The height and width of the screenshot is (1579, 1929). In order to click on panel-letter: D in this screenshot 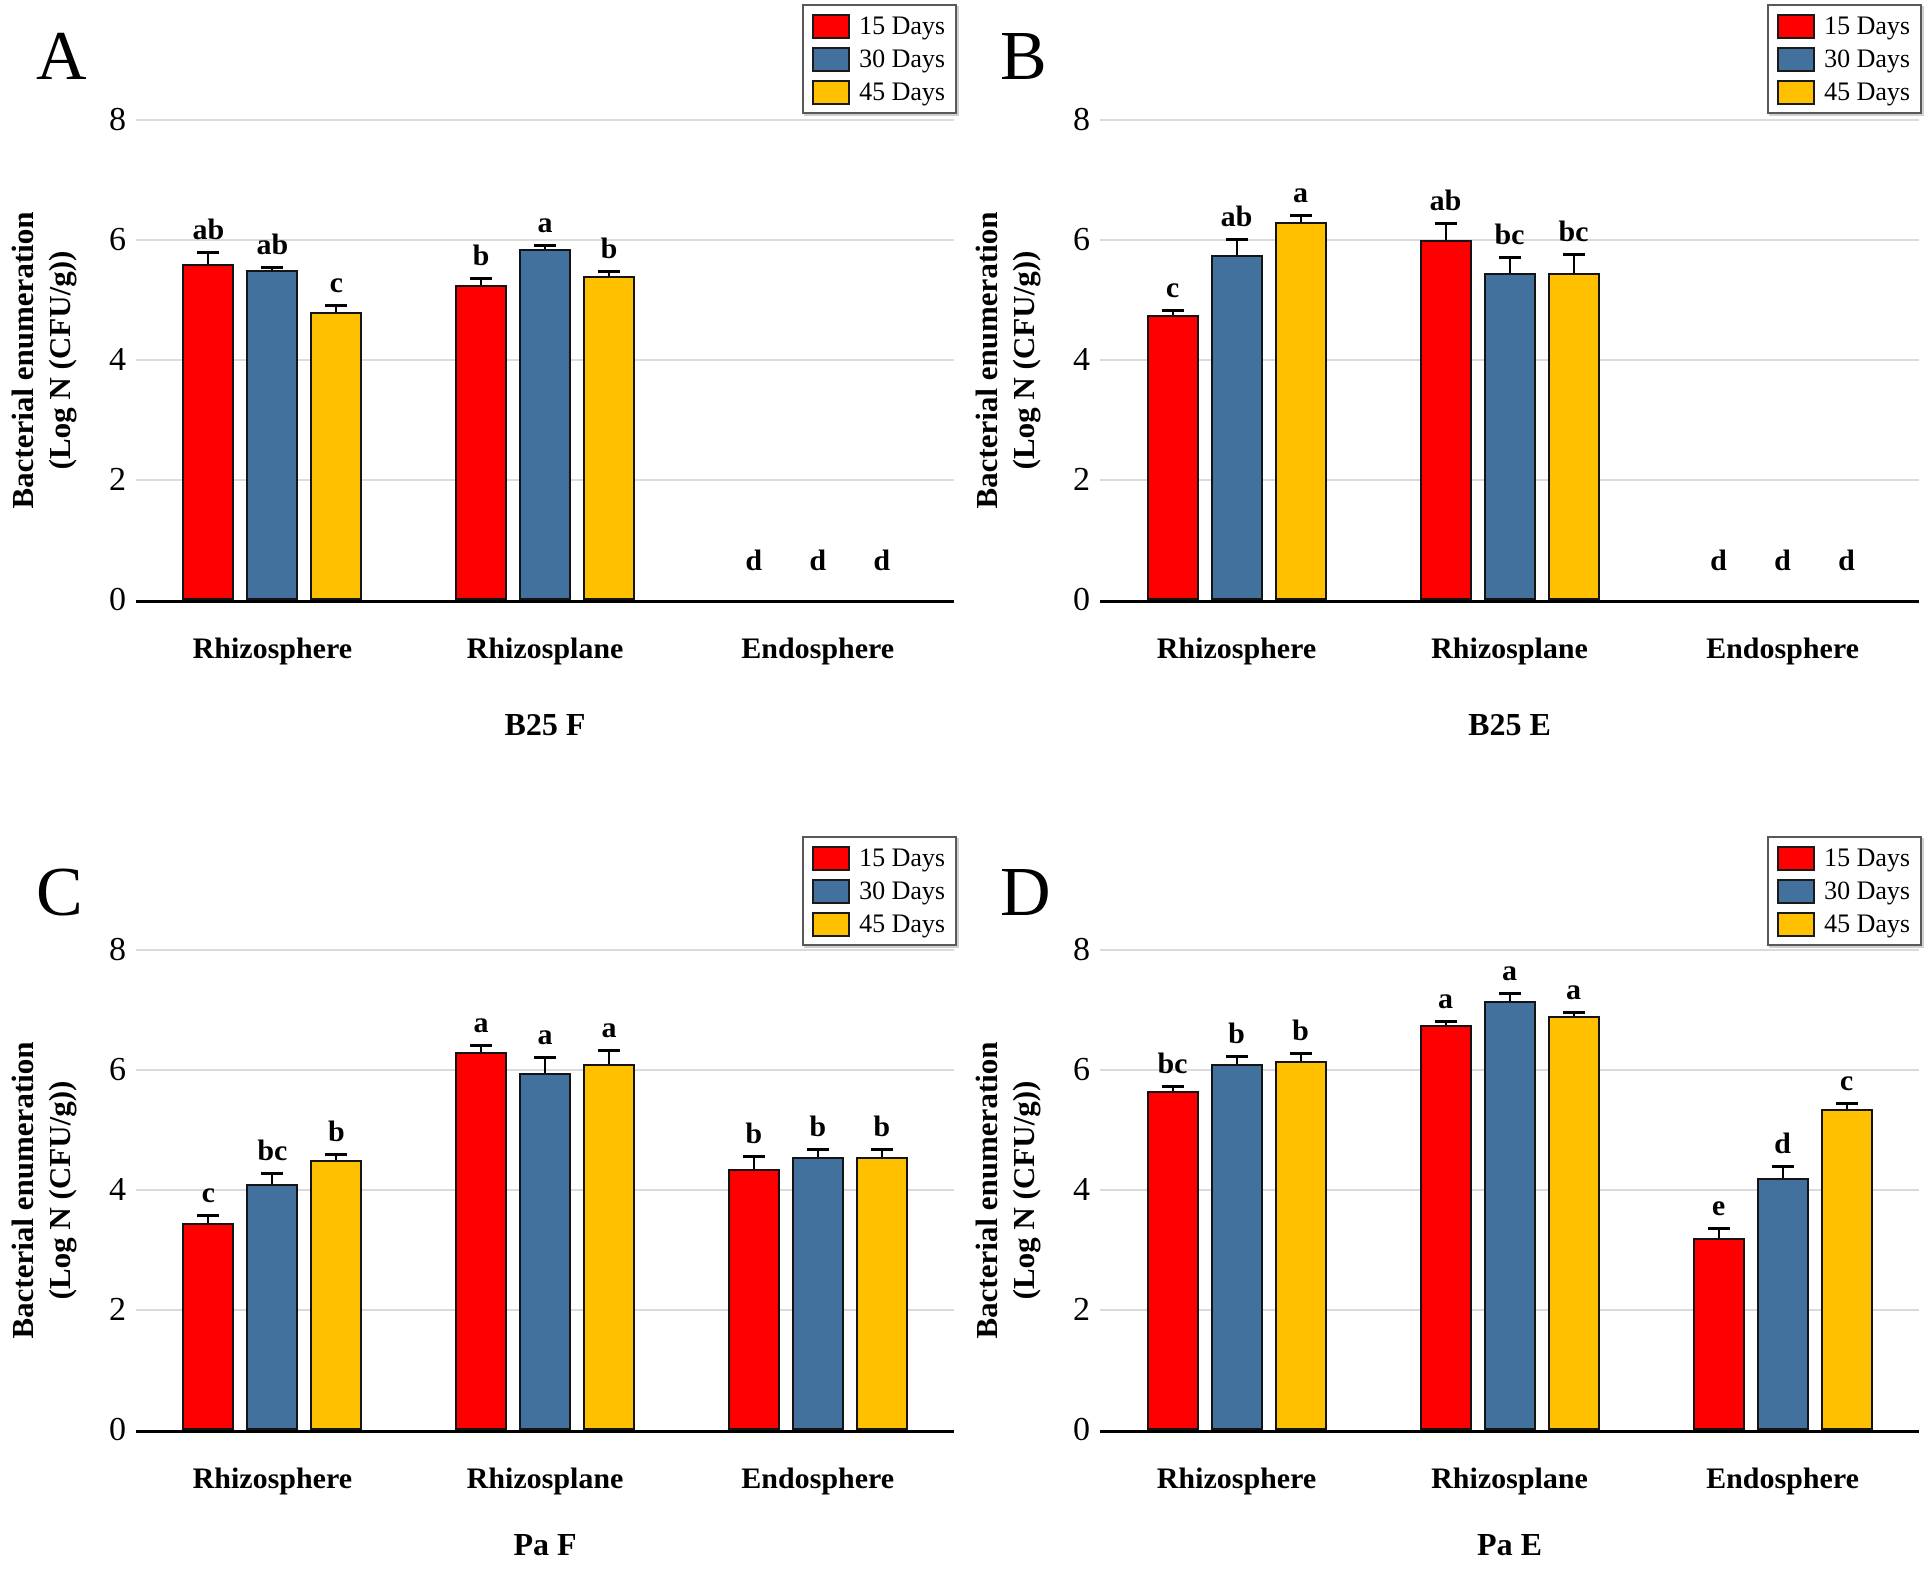, I will do `click(1025, 892)`.